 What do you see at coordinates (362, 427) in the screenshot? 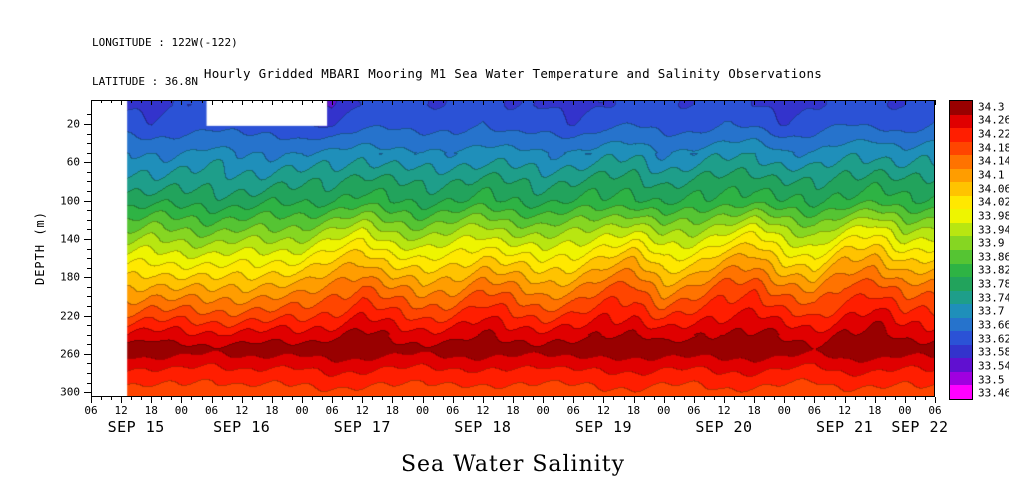
I see `x-day-label: SEP 17` at bounding box center [362, 427].